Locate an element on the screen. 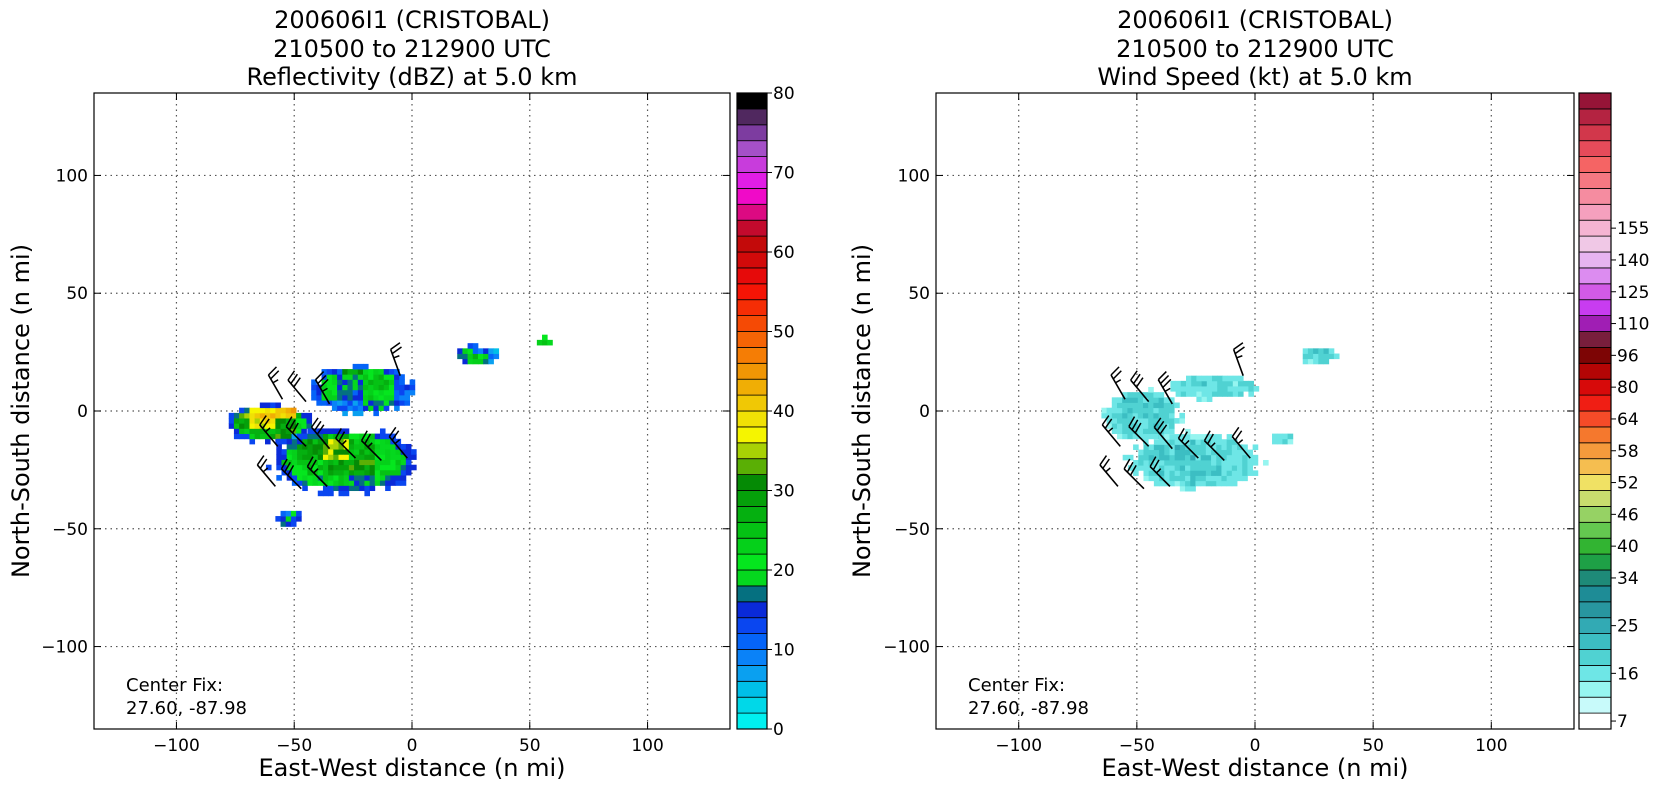  reflectivity-y-tick-label: 100 is located at coordinates (72, 176).